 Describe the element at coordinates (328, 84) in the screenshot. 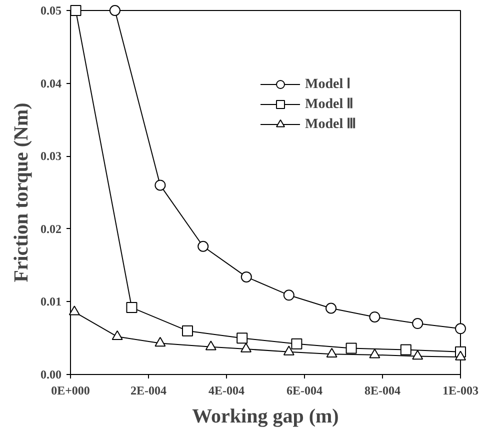

I see `legend-label: Model Ⅰ` at that location.